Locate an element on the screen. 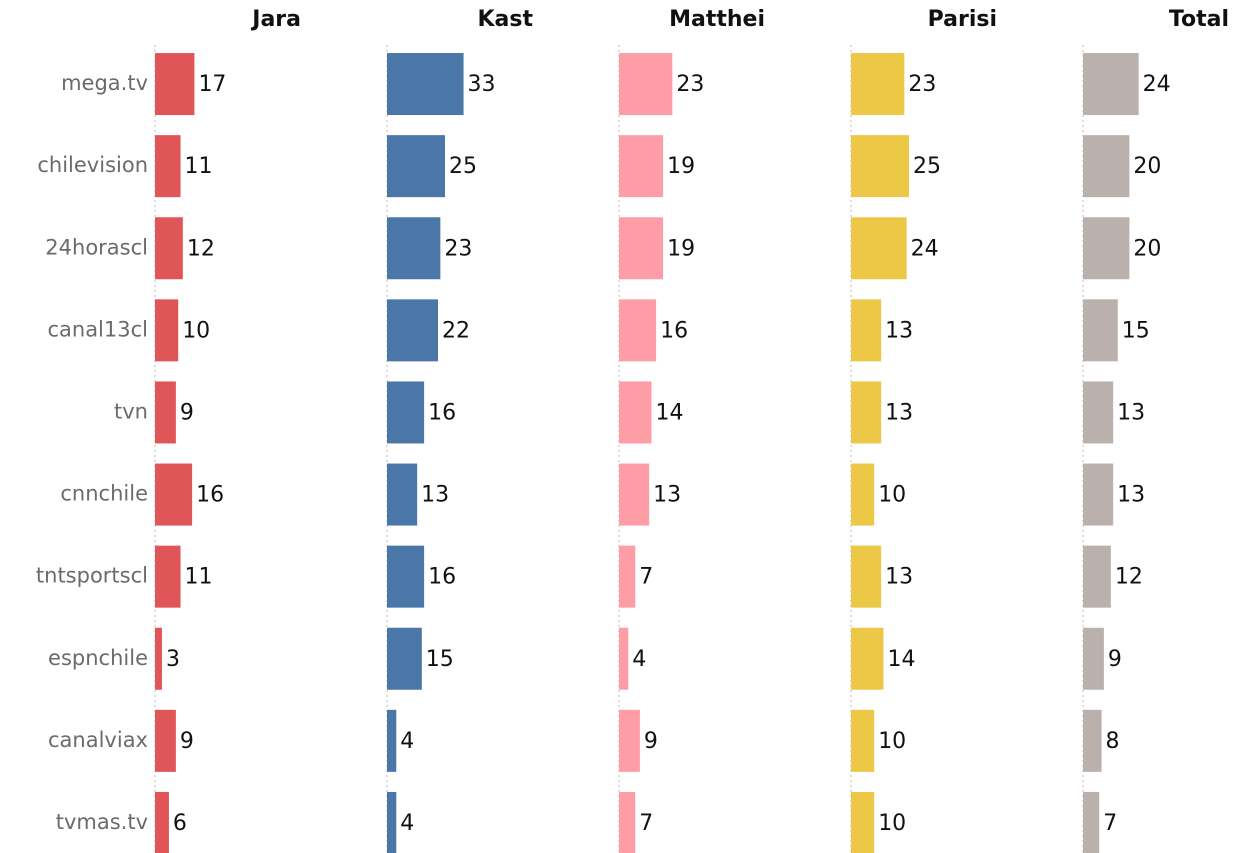  category-label: canal13cl is located at coordinates (97, 329).